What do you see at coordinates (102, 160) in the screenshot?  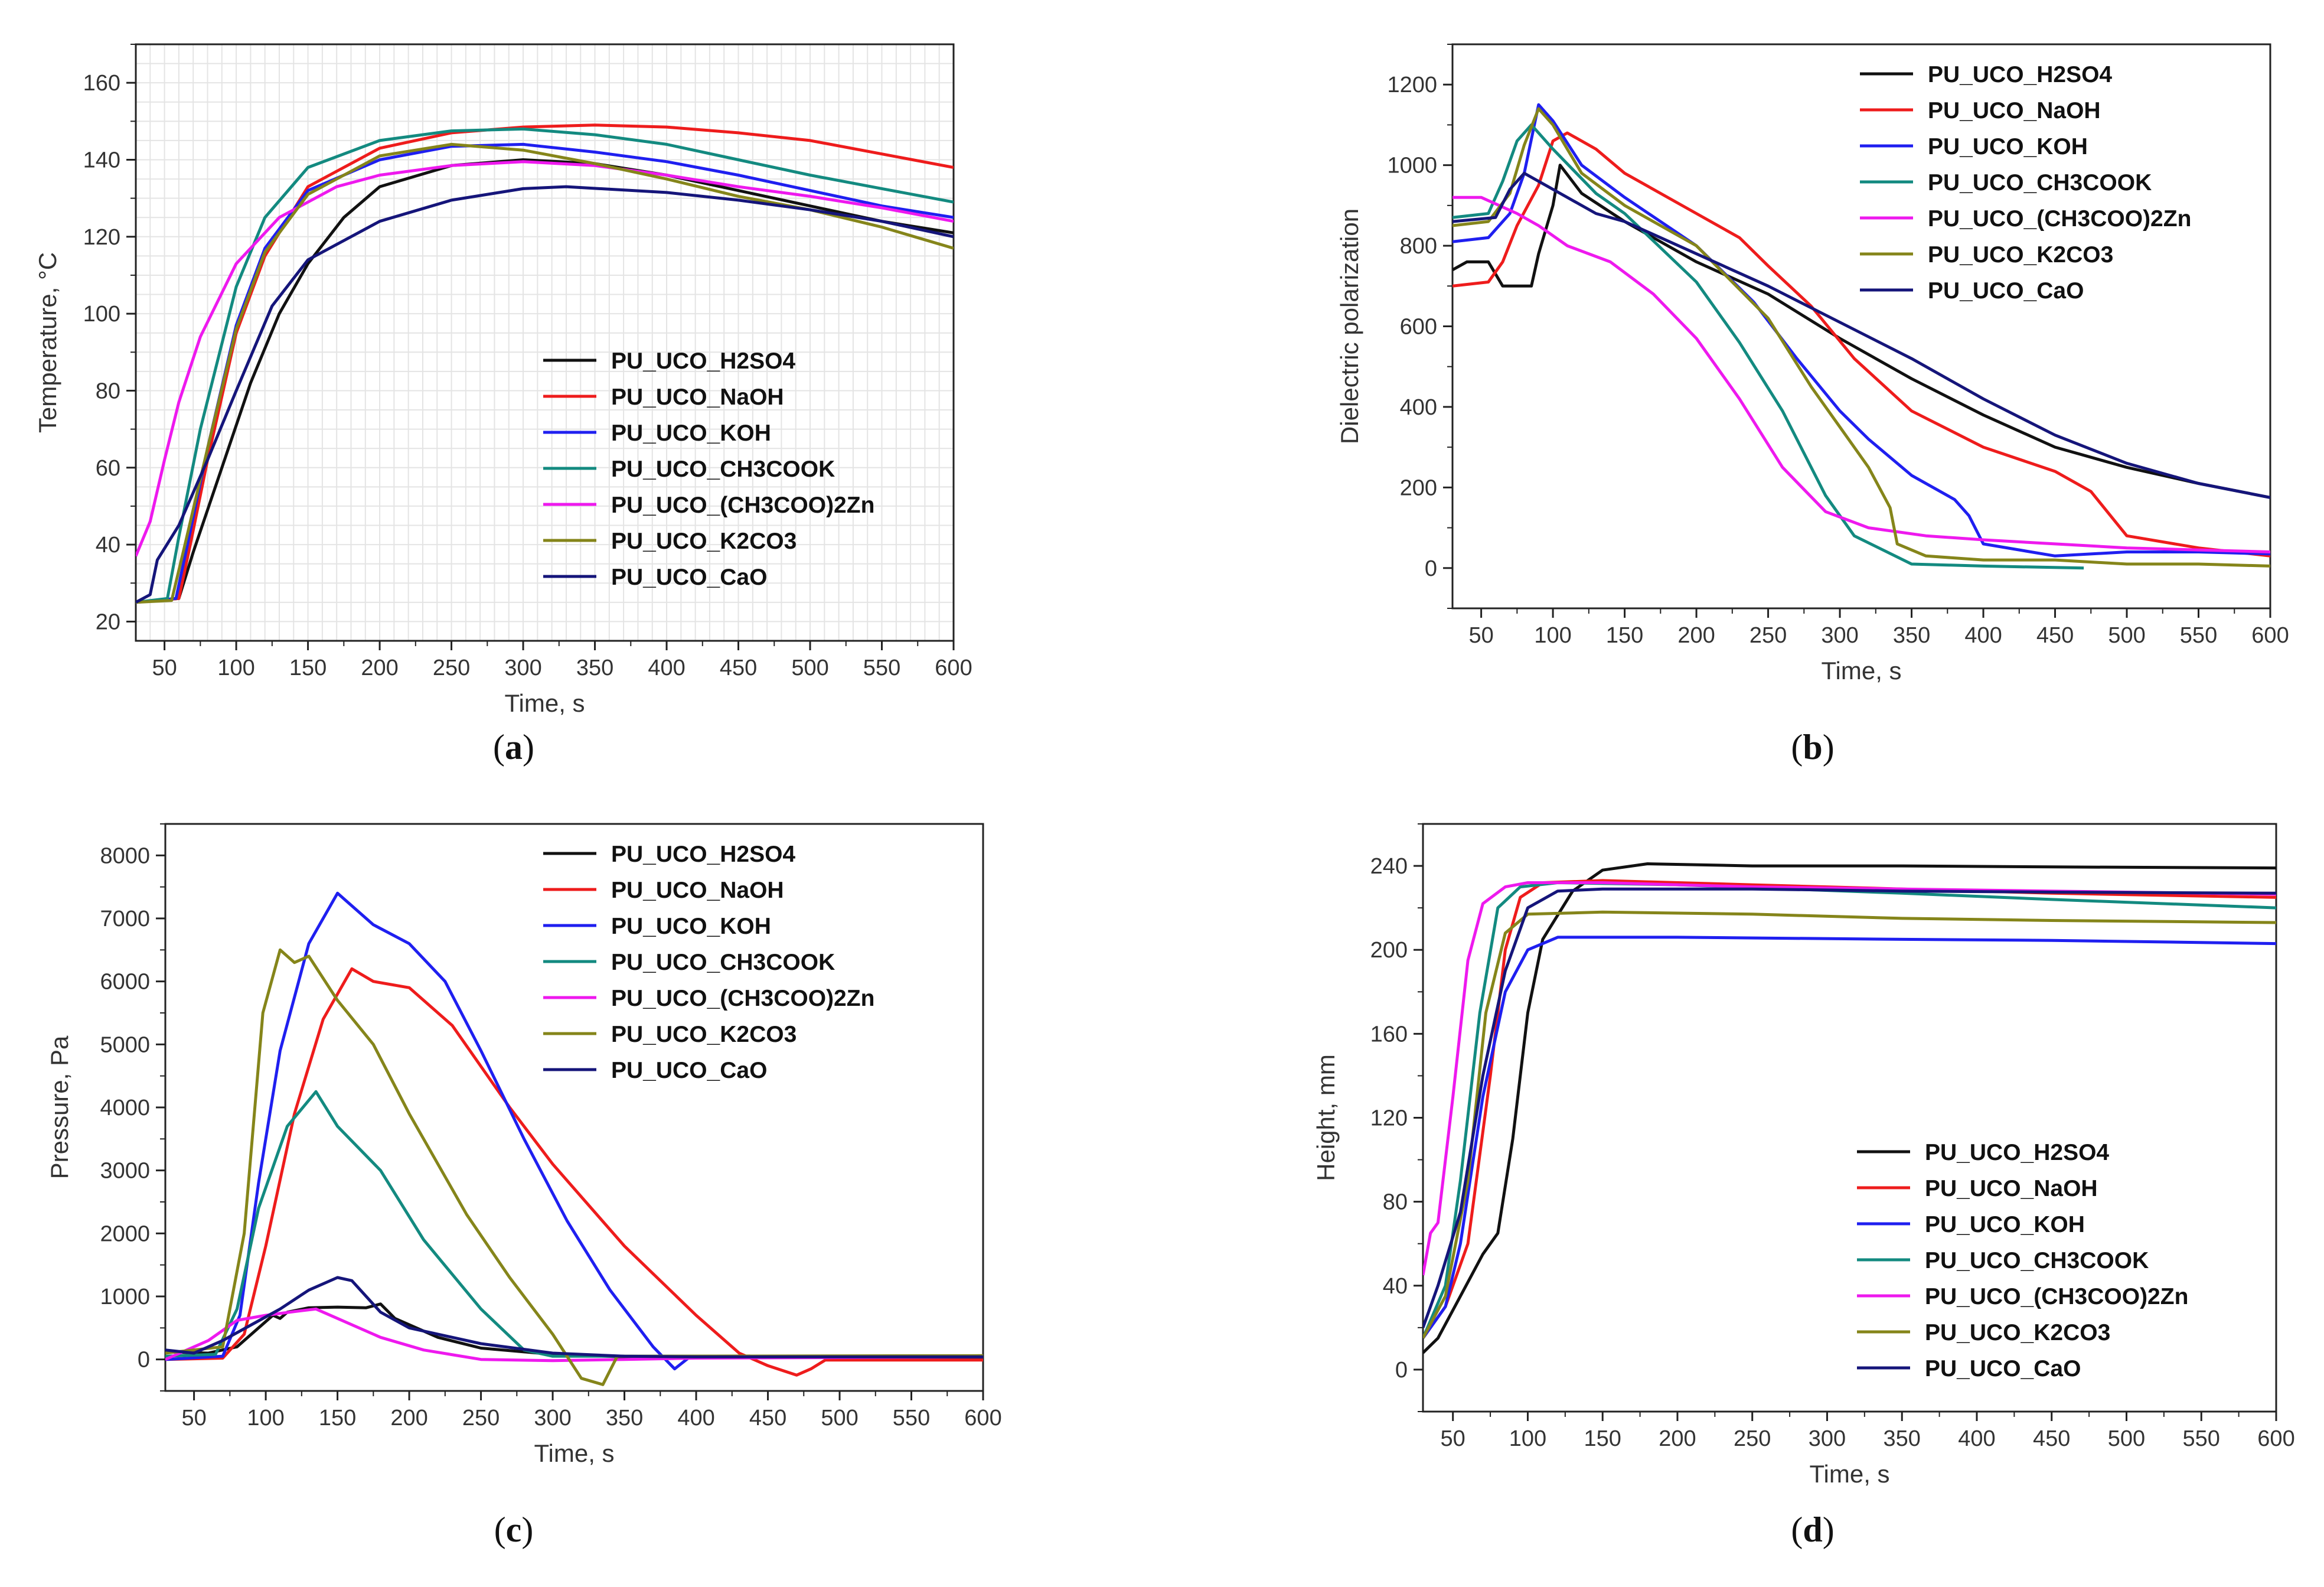 I see `y-tick-label: 140` at bounding box center [102, 160].